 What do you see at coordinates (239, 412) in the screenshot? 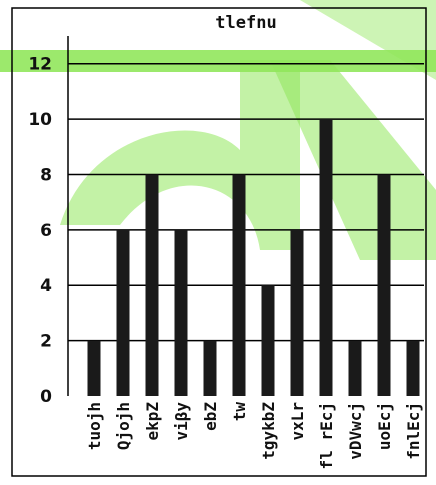
I see `x-tick-label: tw` at bounding box center [239, 412].